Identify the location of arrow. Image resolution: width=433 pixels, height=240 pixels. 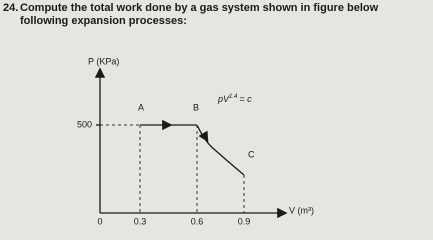
(203, 136).